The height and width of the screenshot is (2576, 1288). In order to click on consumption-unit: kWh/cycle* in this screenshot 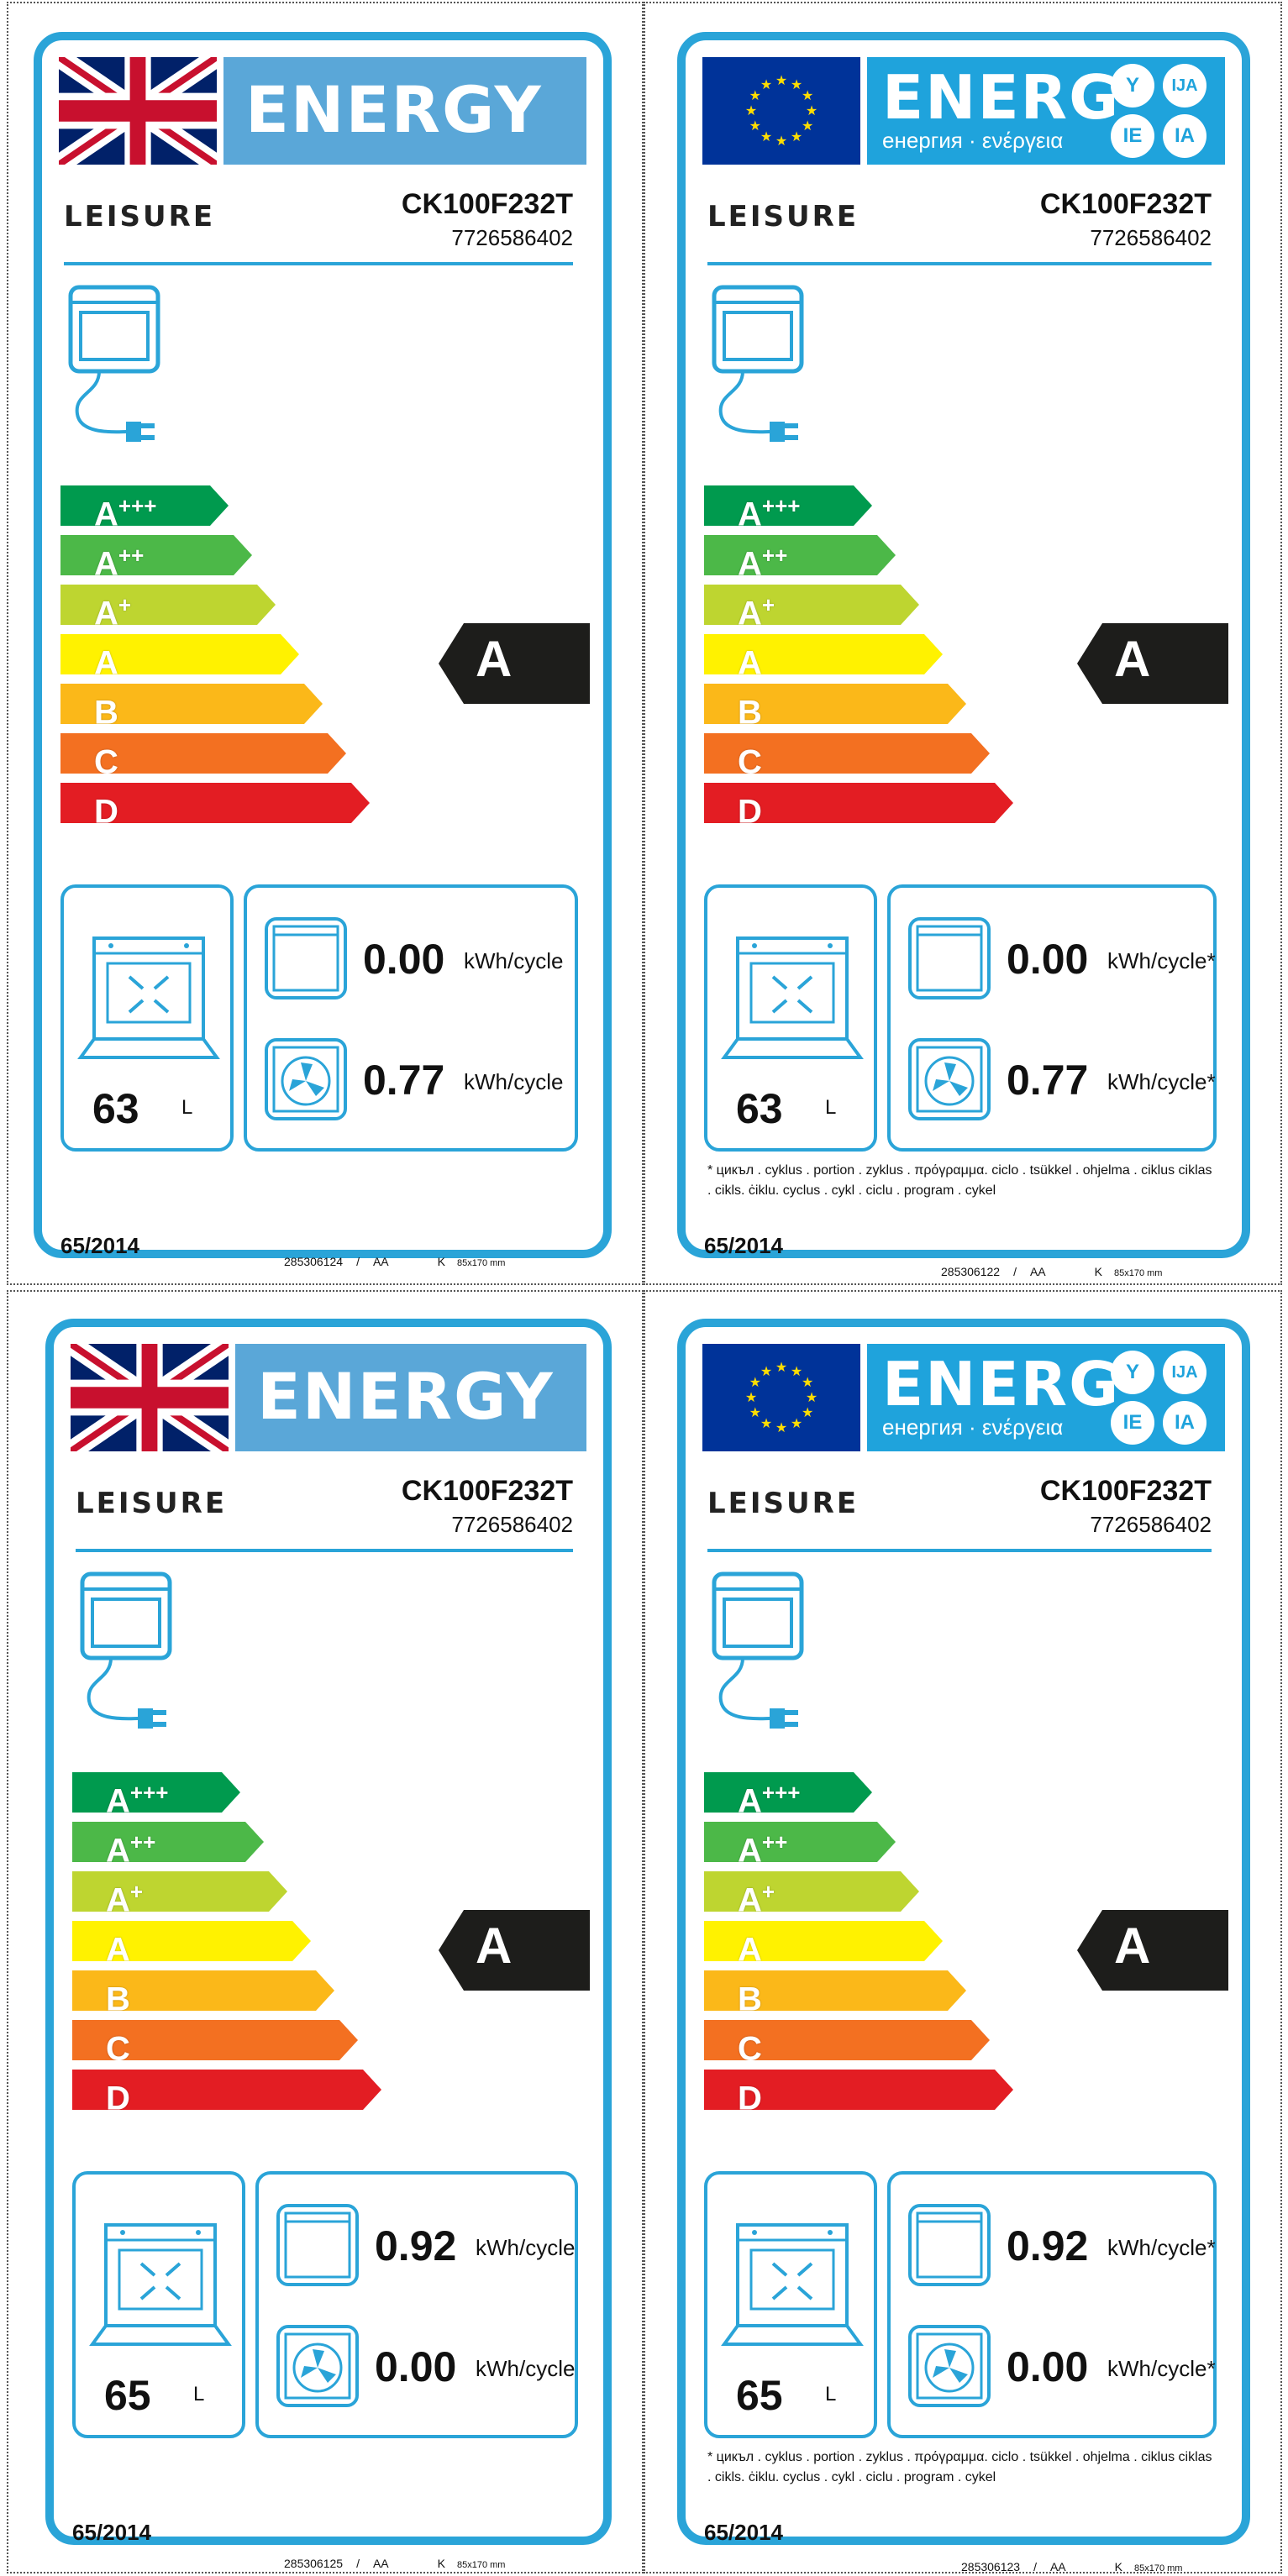, I will do `click(1161, 2368)`.